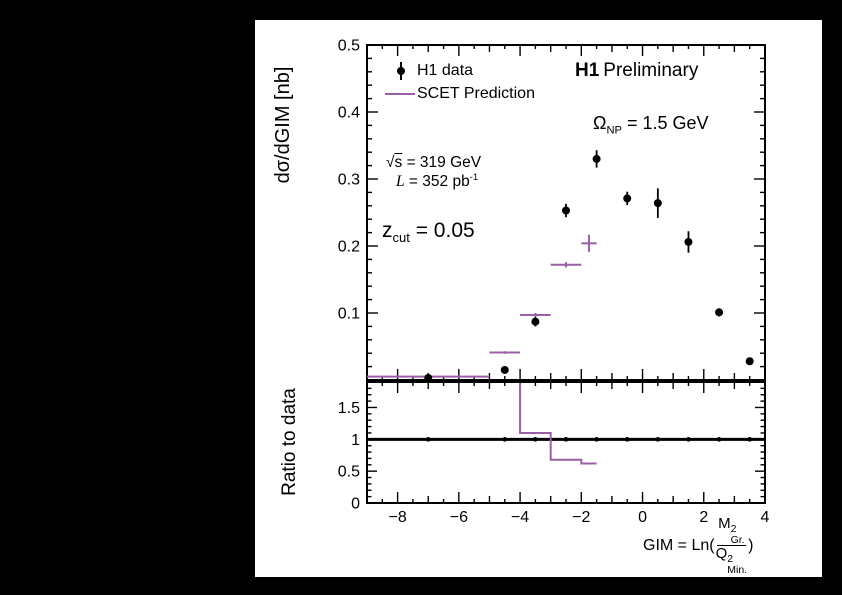 The width and height of the screenshot is (842, 595). Describe the element at coordinates (387, 230) in the screenshot. I see `zcut-symbol: z` at that location.